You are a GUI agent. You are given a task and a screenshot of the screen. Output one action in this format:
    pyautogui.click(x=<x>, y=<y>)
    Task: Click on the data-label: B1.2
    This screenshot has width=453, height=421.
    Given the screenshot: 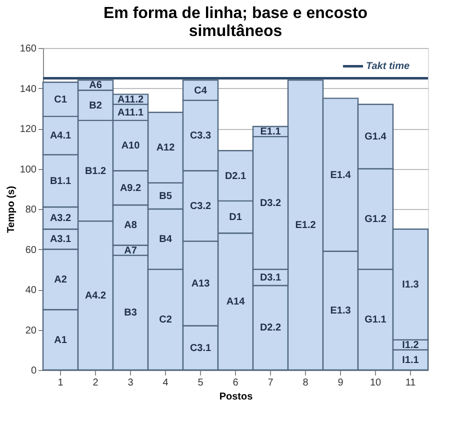 What is the action you would take?
    pyautogui.click(x=95, y=171)
    